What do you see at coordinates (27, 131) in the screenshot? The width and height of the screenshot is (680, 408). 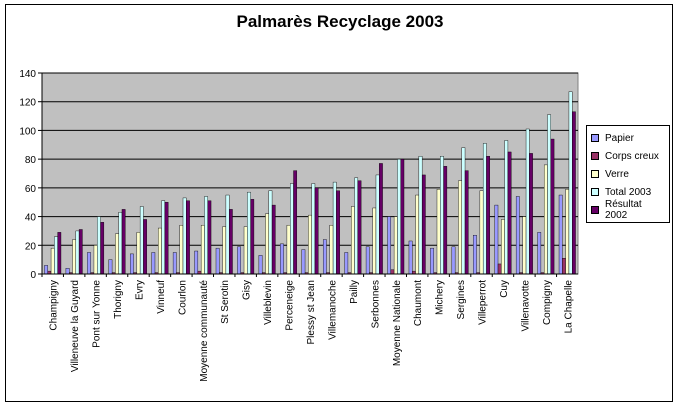 I see `y-tick-label: 100` at bounding box center [27, 131].